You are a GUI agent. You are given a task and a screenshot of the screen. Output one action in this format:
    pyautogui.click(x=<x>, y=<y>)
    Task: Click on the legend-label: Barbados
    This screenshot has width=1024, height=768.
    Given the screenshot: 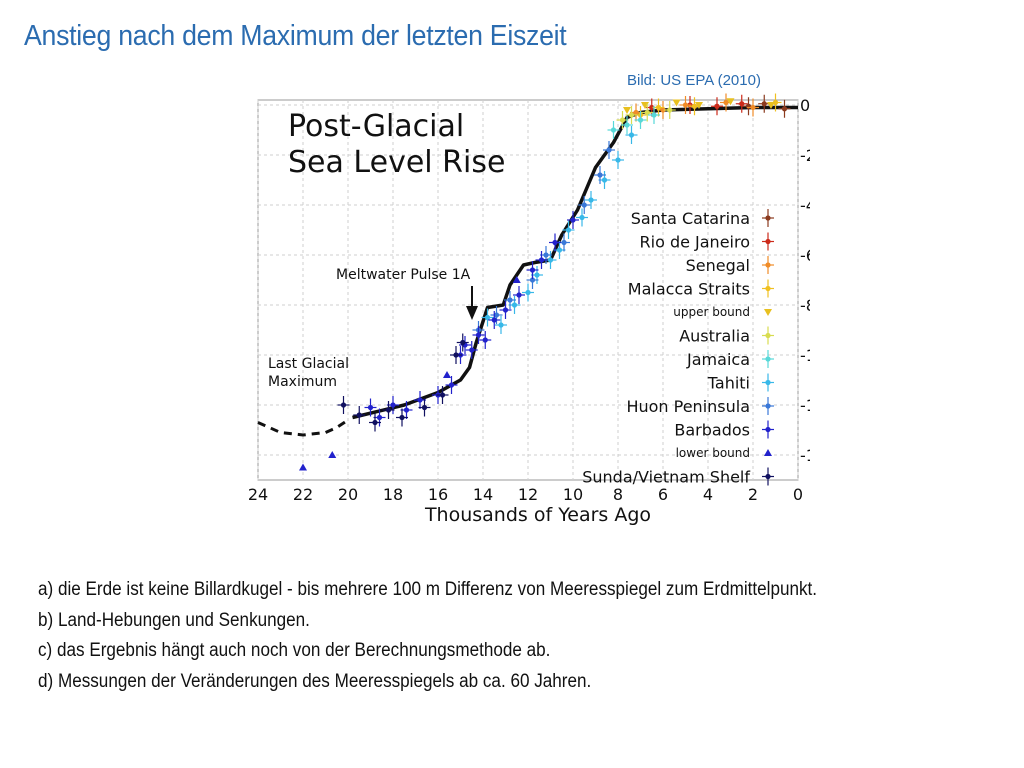 What is the action you would take?
    pyautogui.click(x=712, y=430)
    